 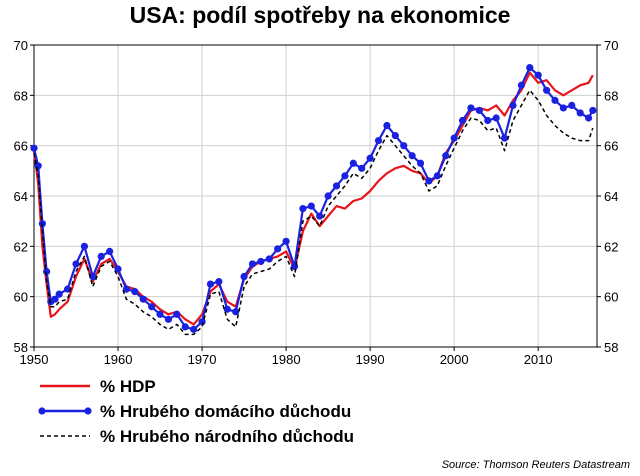 I want to click on y-tick-label-left: 60, so click(x=21, y=297).